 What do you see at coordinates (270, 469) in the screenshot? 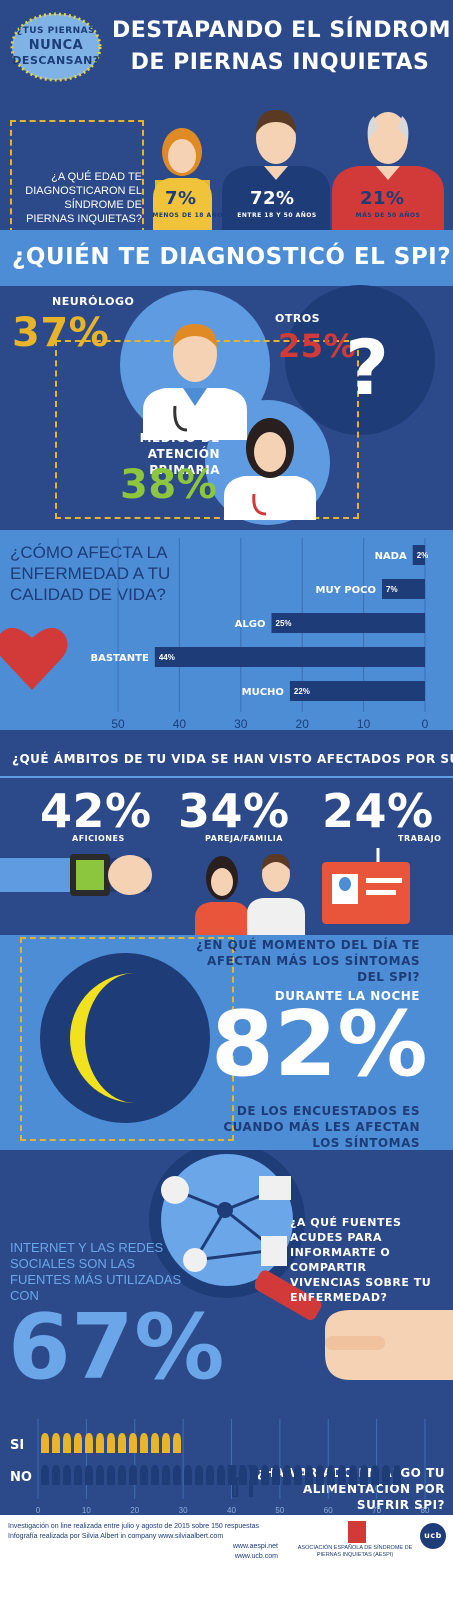
I see `gp-doctor-icon` at bounding box center [270, 469].